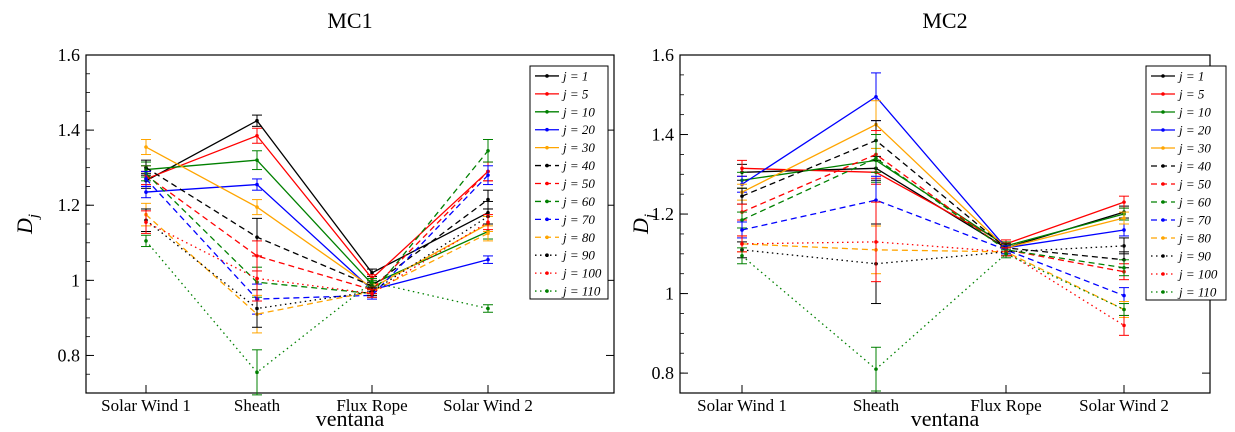  I want to click on y-tick-label: 1, so click(75, 280).